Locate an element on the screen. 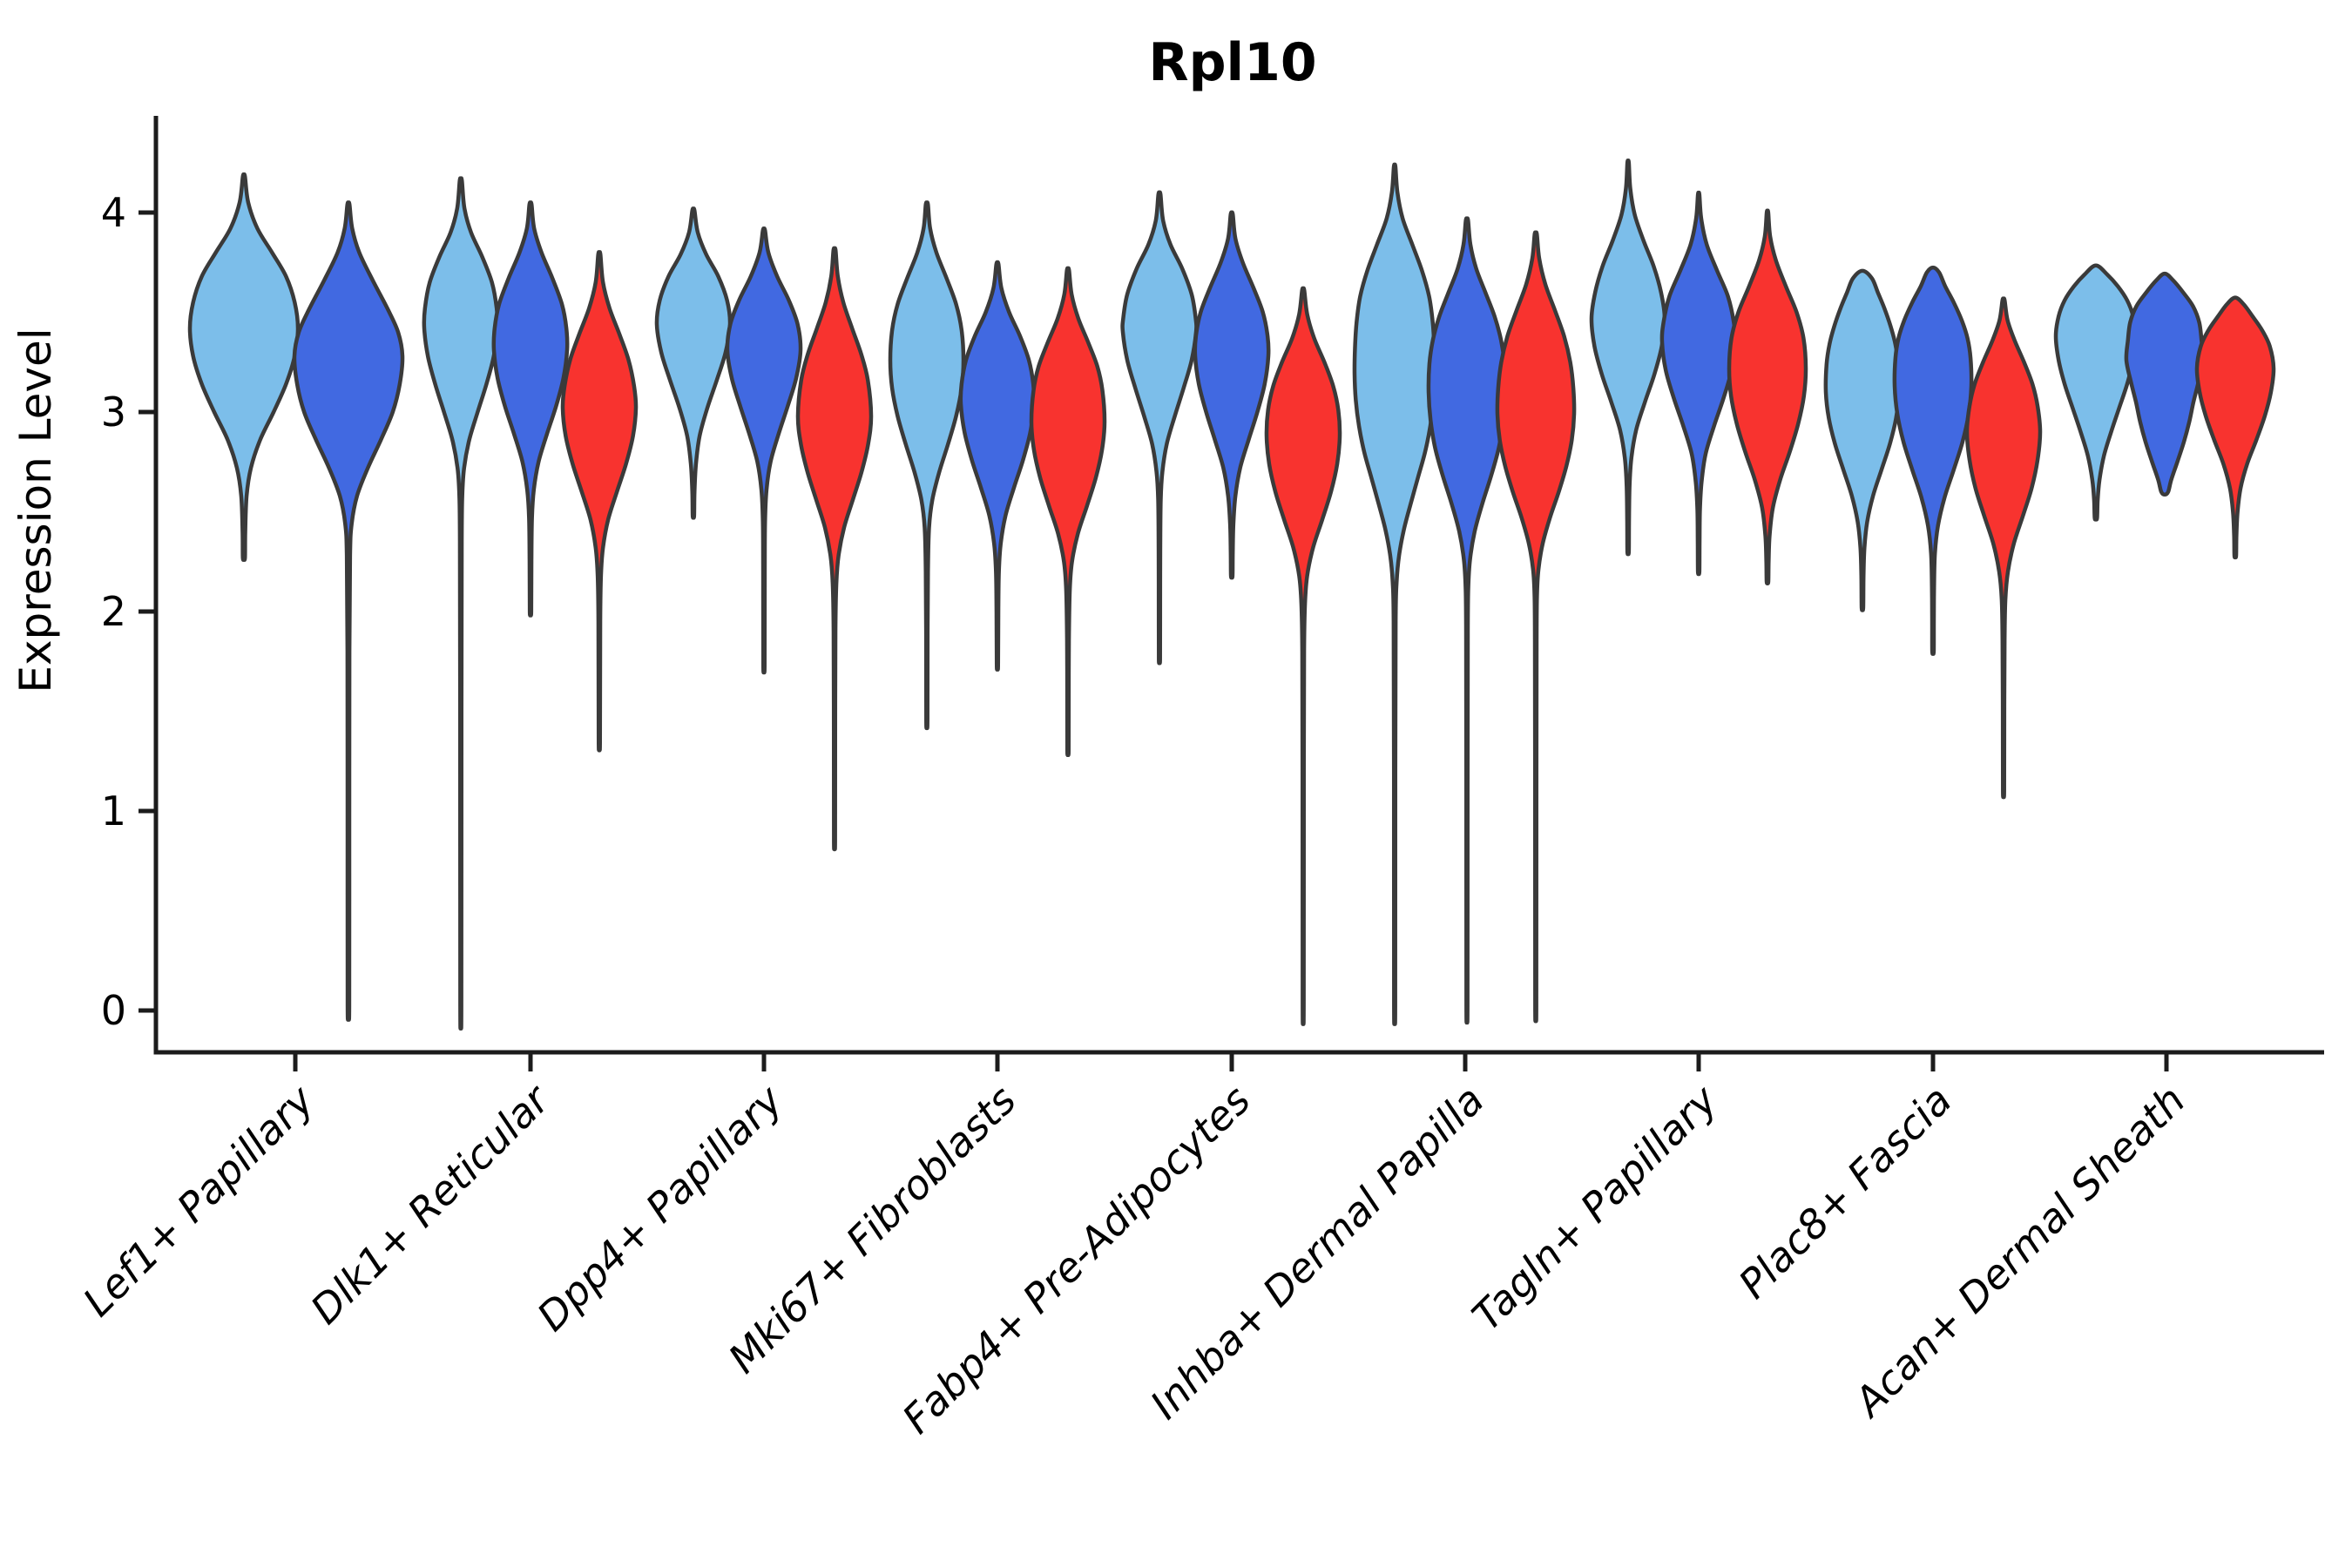 The height and width of the screenshot is (1568, 2352). y-tick-label: 0 is located at coordinates (114, 1011).